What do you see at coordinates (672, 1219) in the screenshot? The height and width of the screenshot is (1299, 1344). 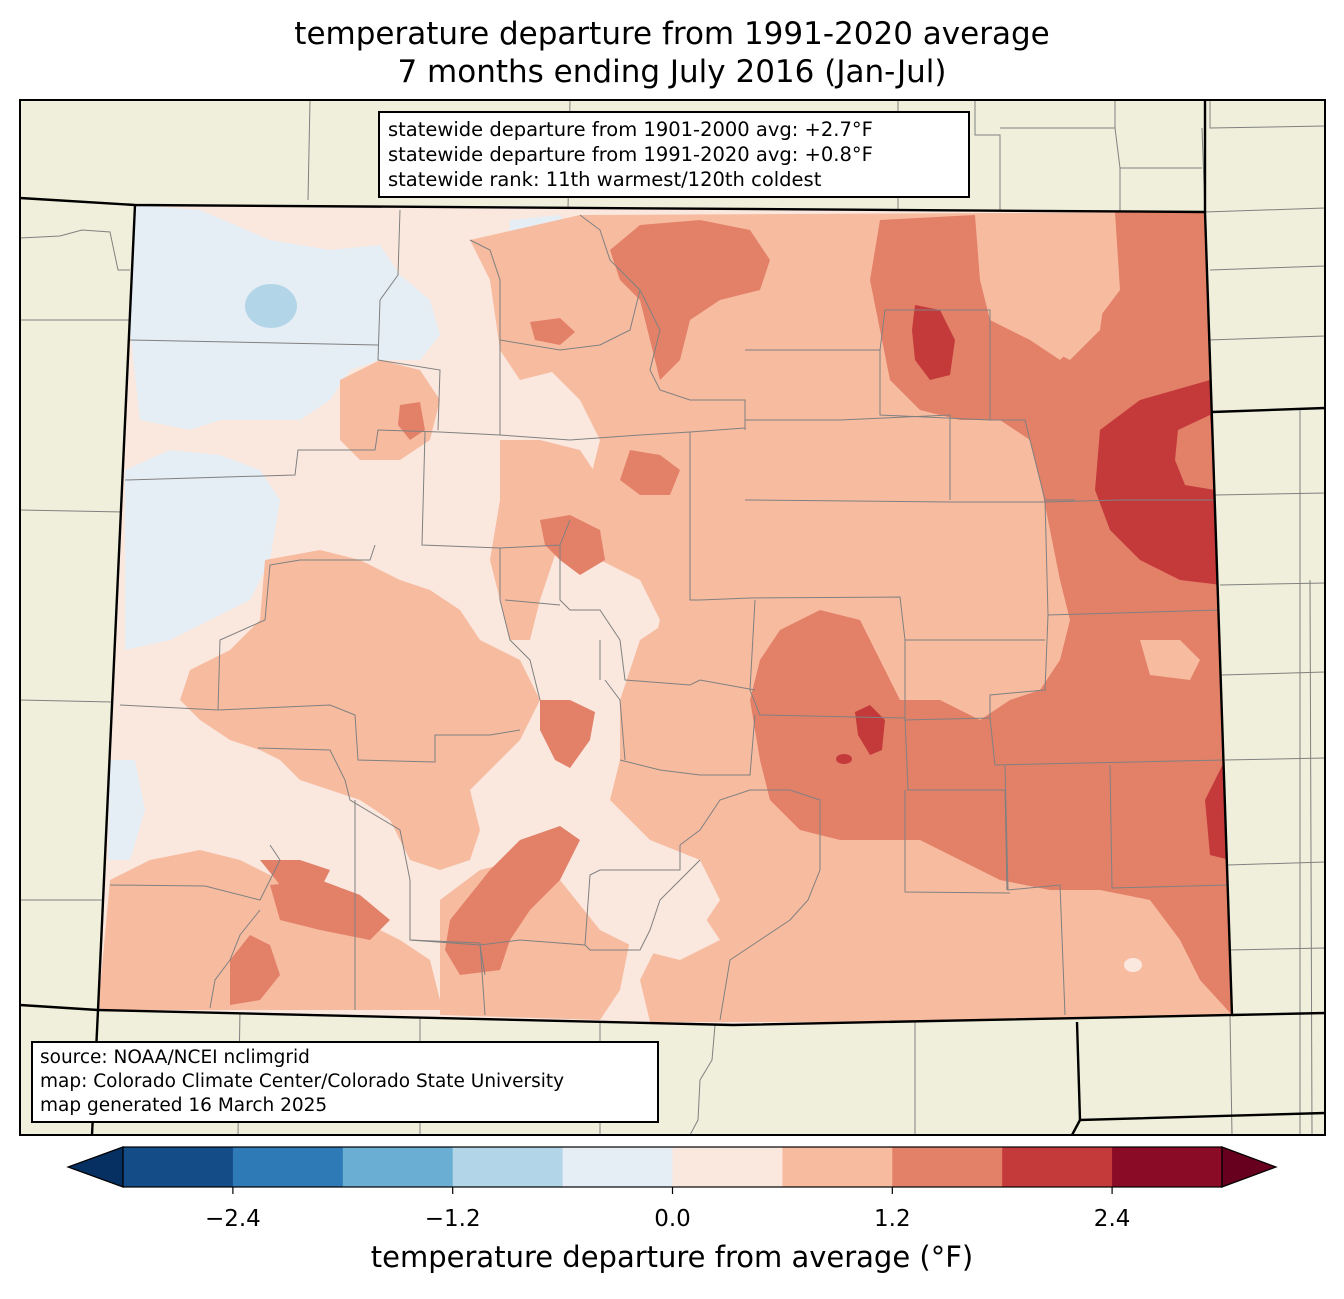 I see `colorbar-tick-label: 0.0` at bounding box center [672, 1219].